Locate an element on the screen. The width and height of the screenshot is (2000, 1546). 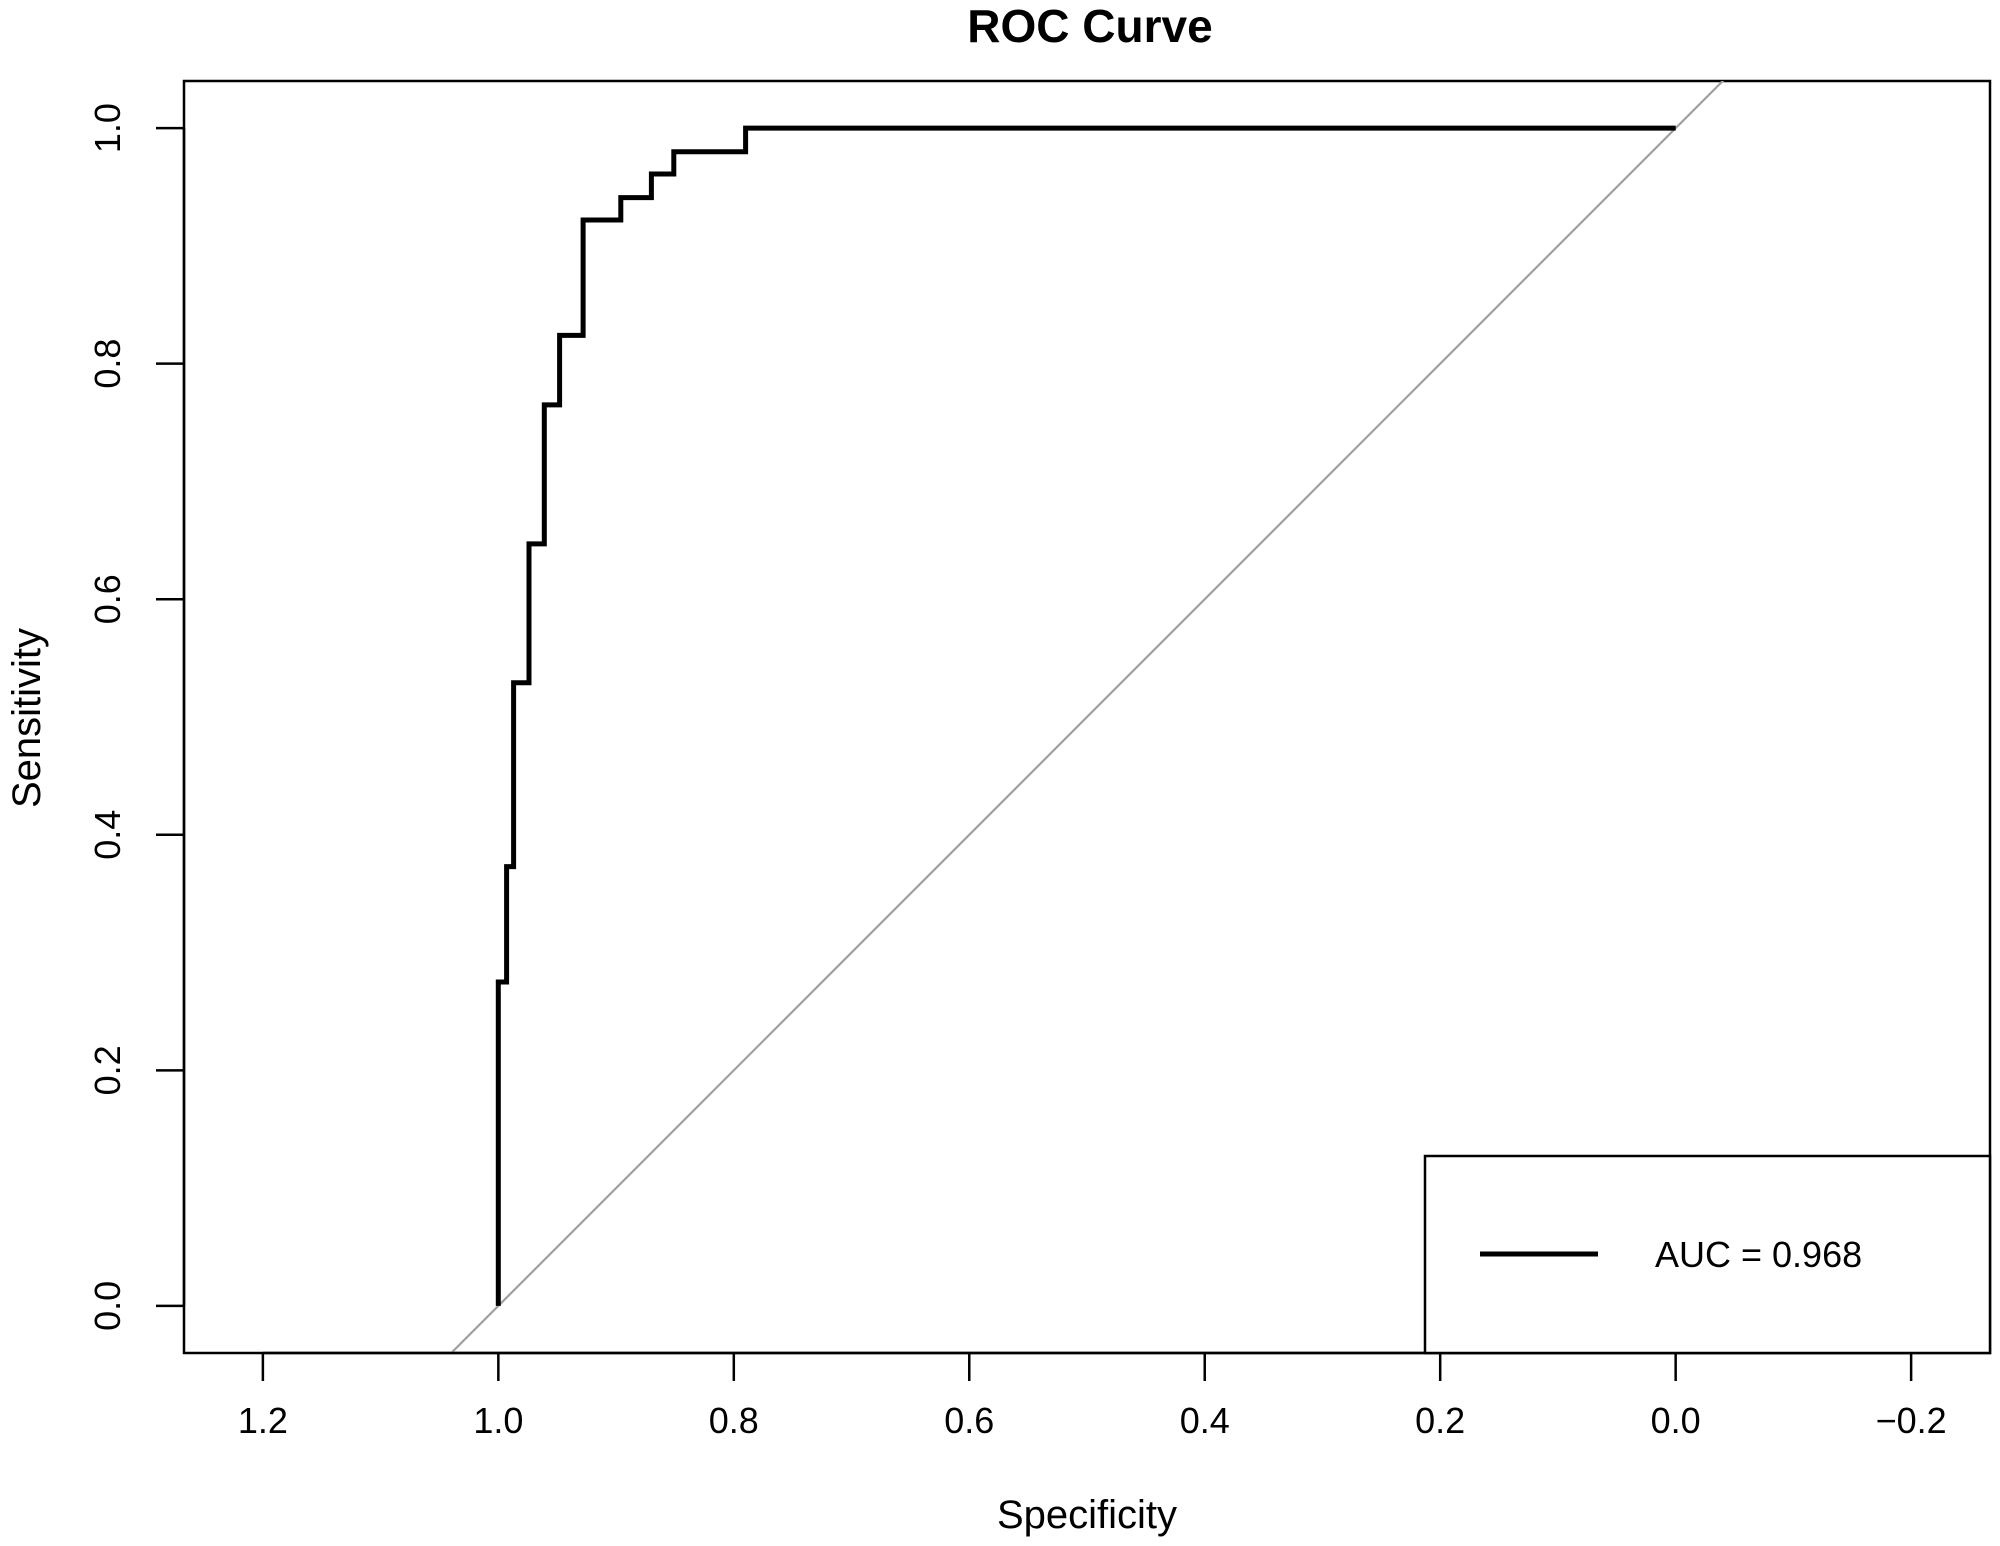
x-tick-label: 0.2 is located at coordinates (1440, 1420).